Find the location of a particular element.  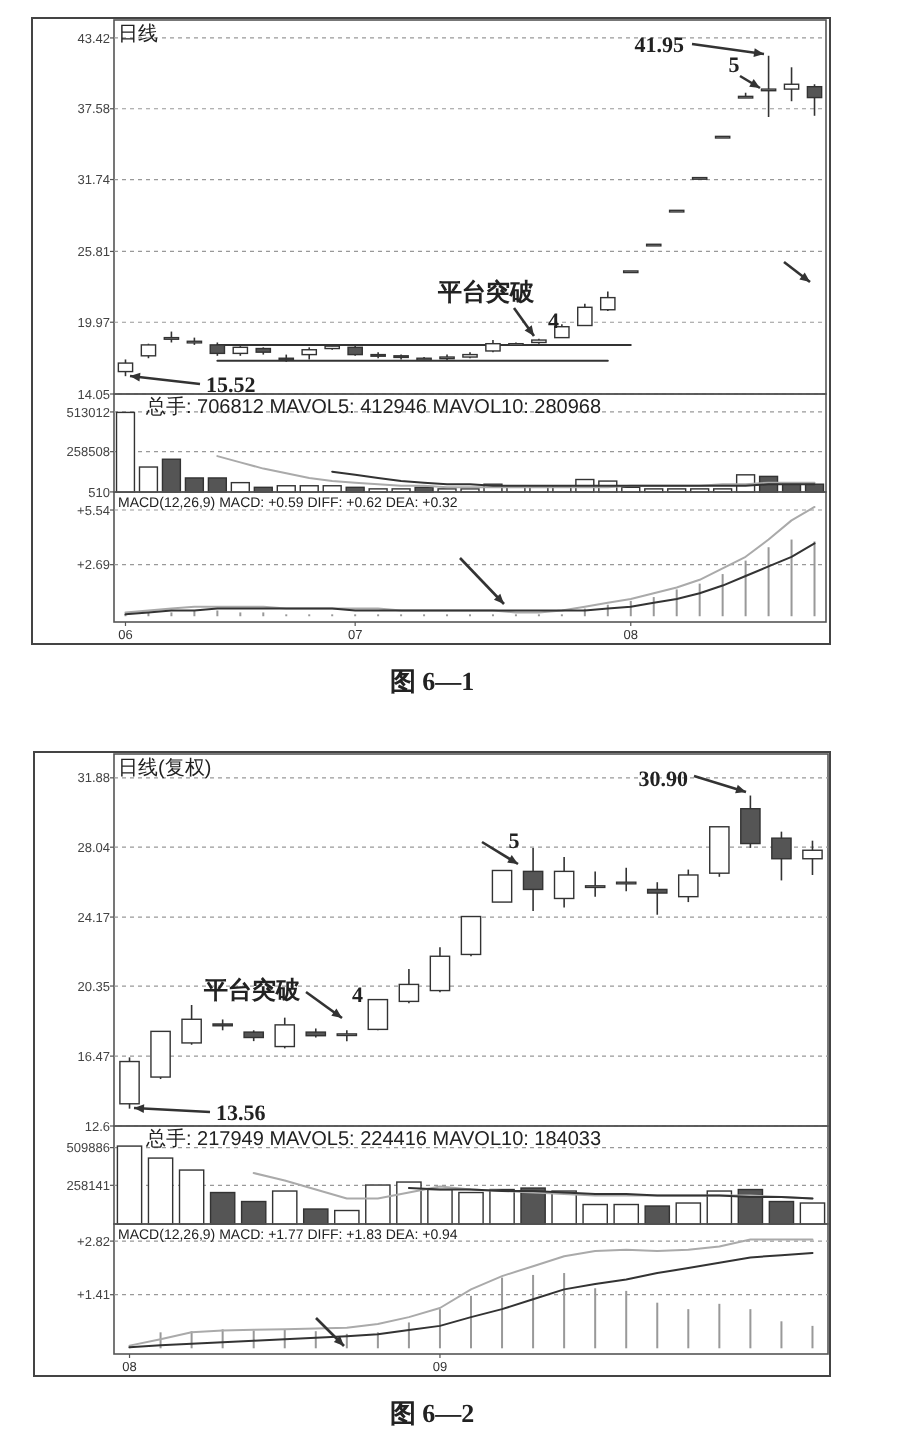

chart-title: 日线(复权) is located at coordinates (165, 768).